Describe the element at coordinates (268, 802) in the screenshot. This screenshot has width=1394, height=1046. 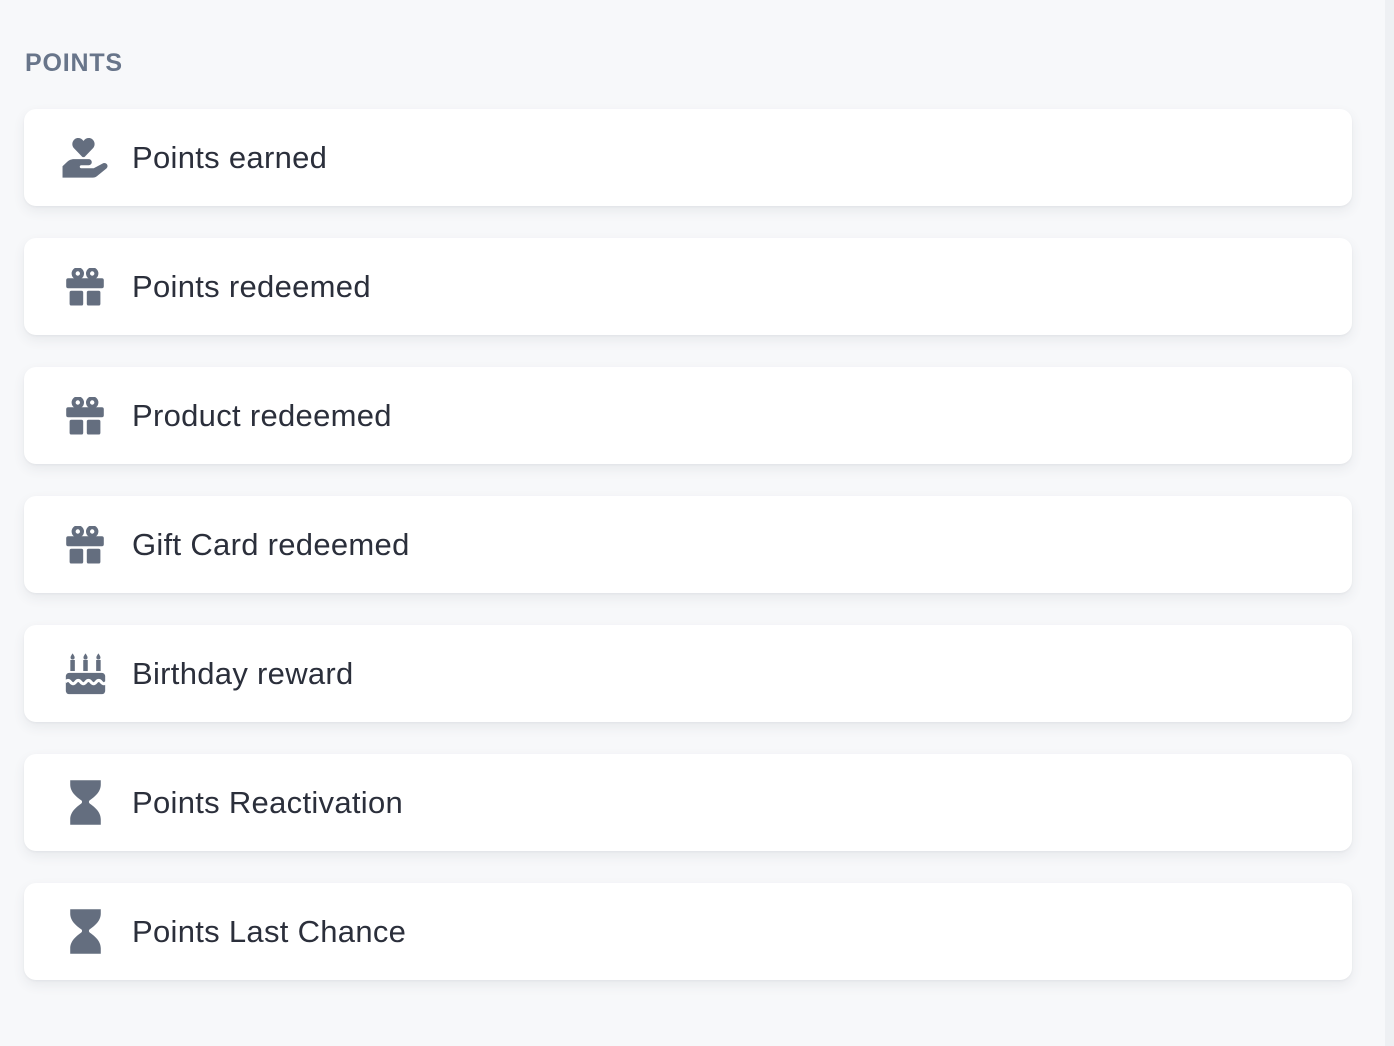
I see `list-item-label: Points Reactivation` at that location.